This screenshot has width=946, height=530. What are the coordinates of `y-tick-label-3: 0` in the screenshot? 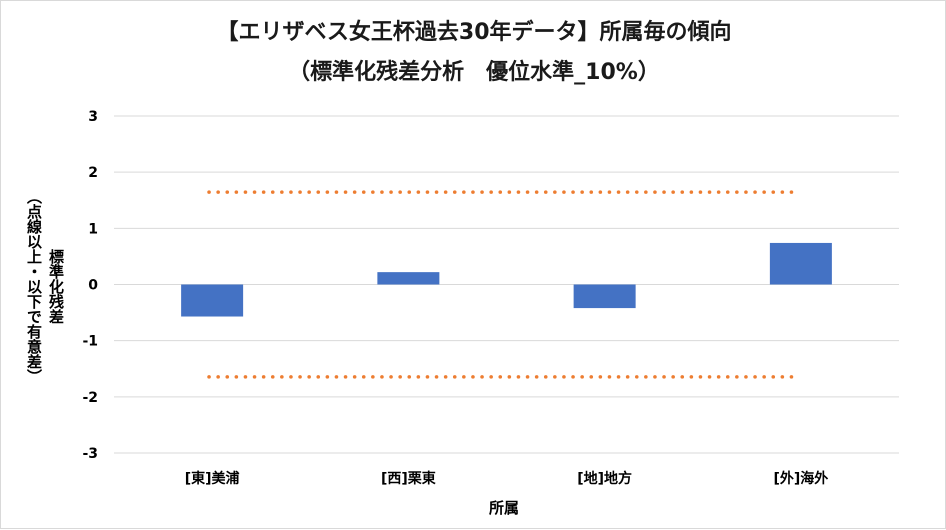 It's located at (93, 286).